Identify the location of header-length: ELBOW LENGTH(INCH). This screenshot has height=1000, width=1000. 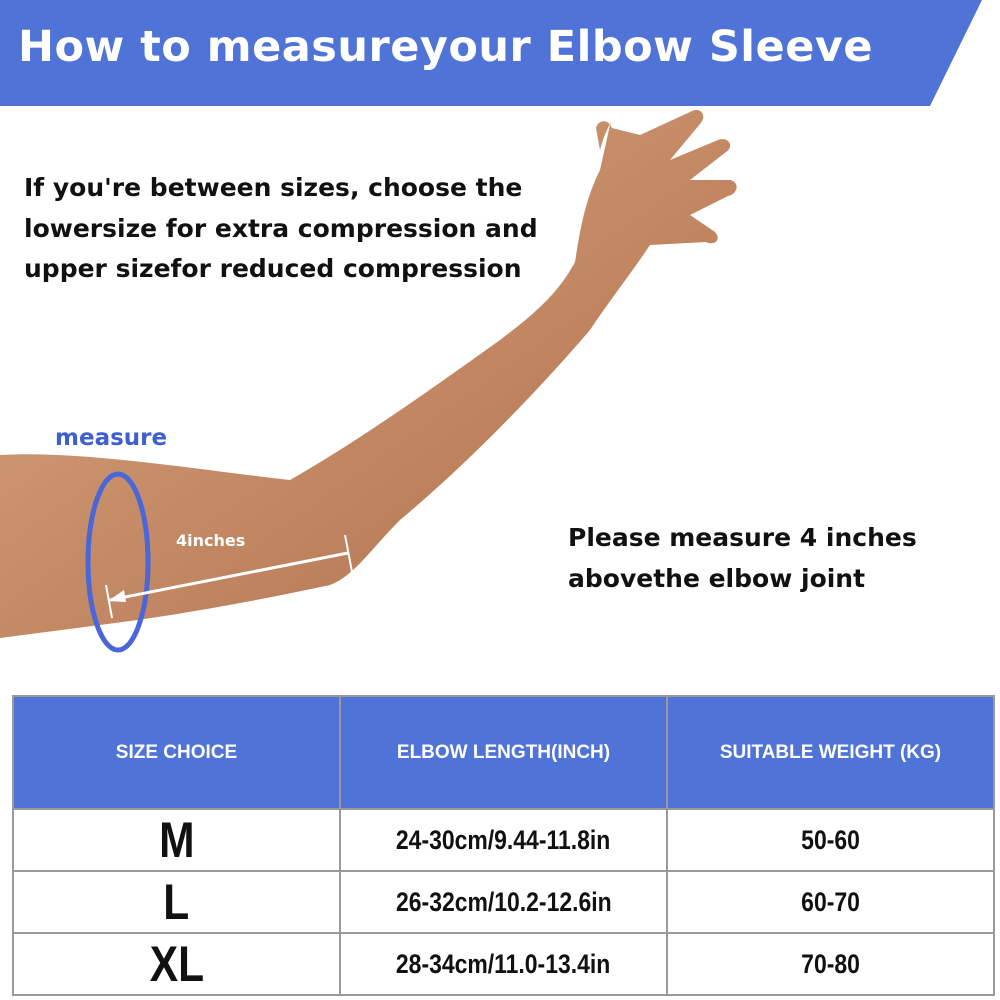
(503, 752).